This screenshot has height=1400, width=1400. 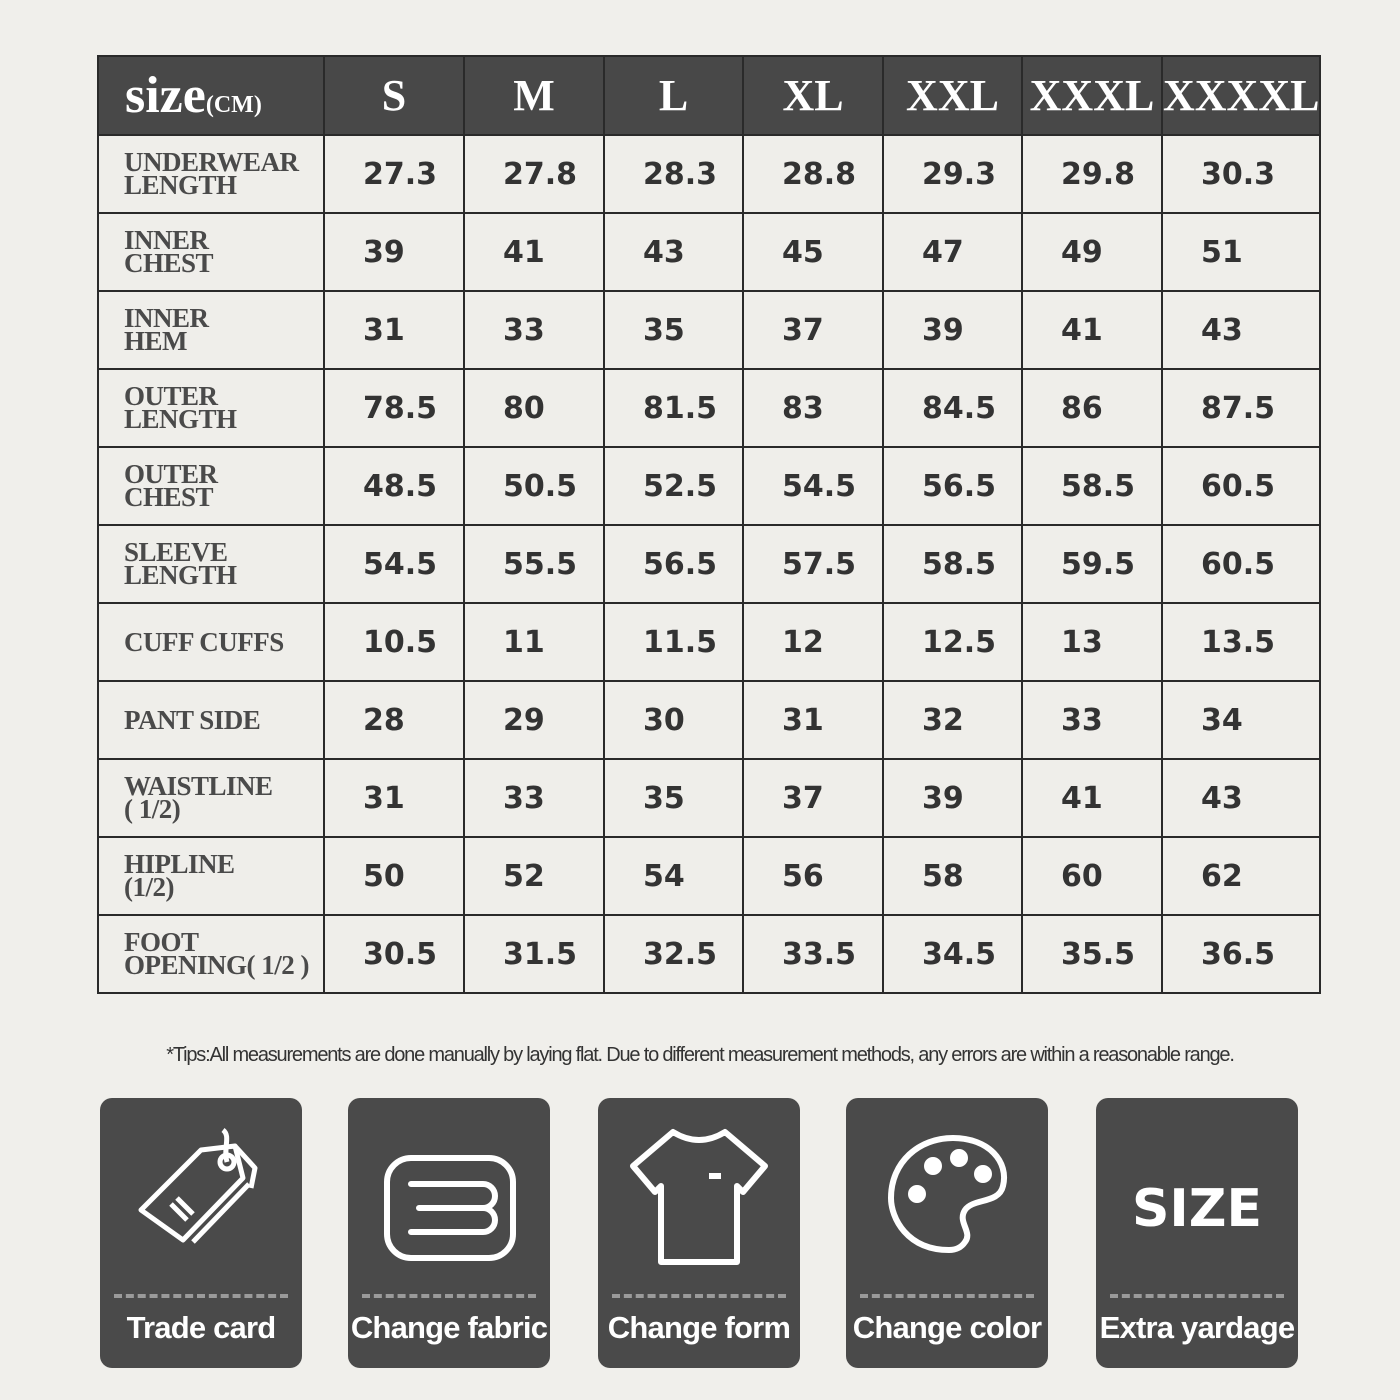 I want to click on table-row: INNER CHEST 39 41 43 45 47 49 51, so click(x=709, y=252).